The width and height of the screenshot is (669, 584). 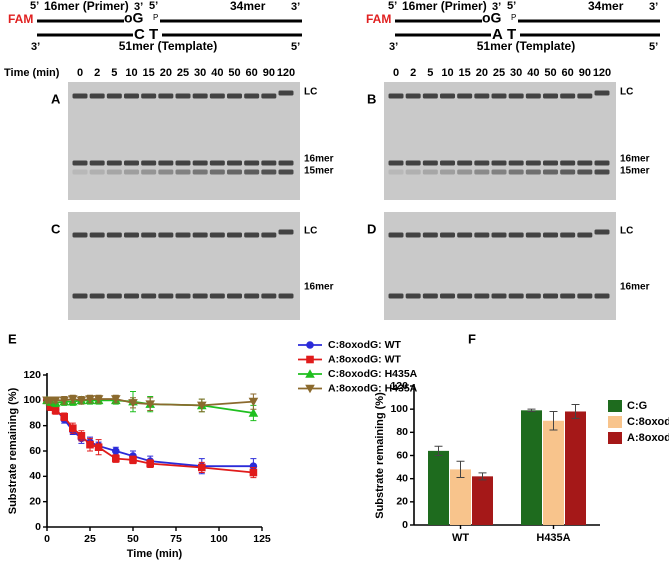 What do you see at coordinates (176, 539) in the screenshot?
I see `x-tick-label: 75` at bounding box center [176, 539].